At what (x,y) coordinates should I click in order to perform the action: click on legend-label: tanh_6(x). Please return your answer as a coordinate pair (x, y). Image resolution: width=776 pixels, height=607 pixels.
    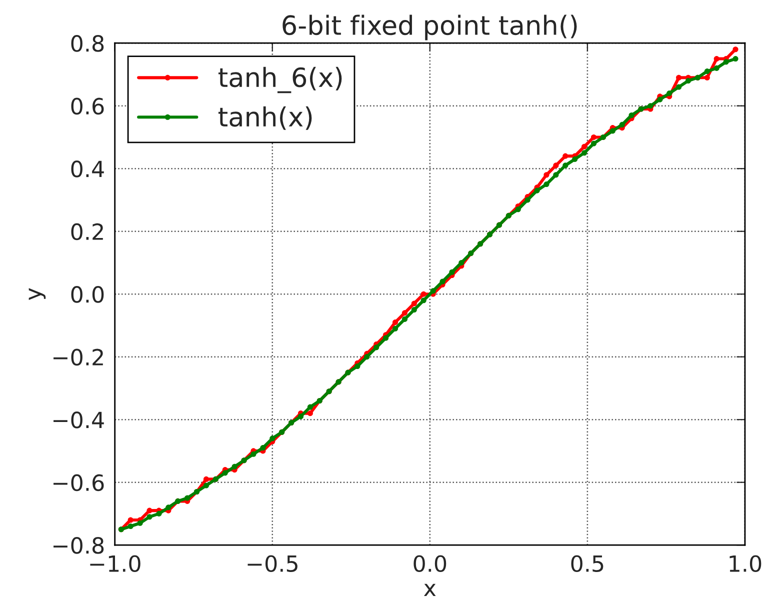
    Looking at the image, I should click on (280, 80).